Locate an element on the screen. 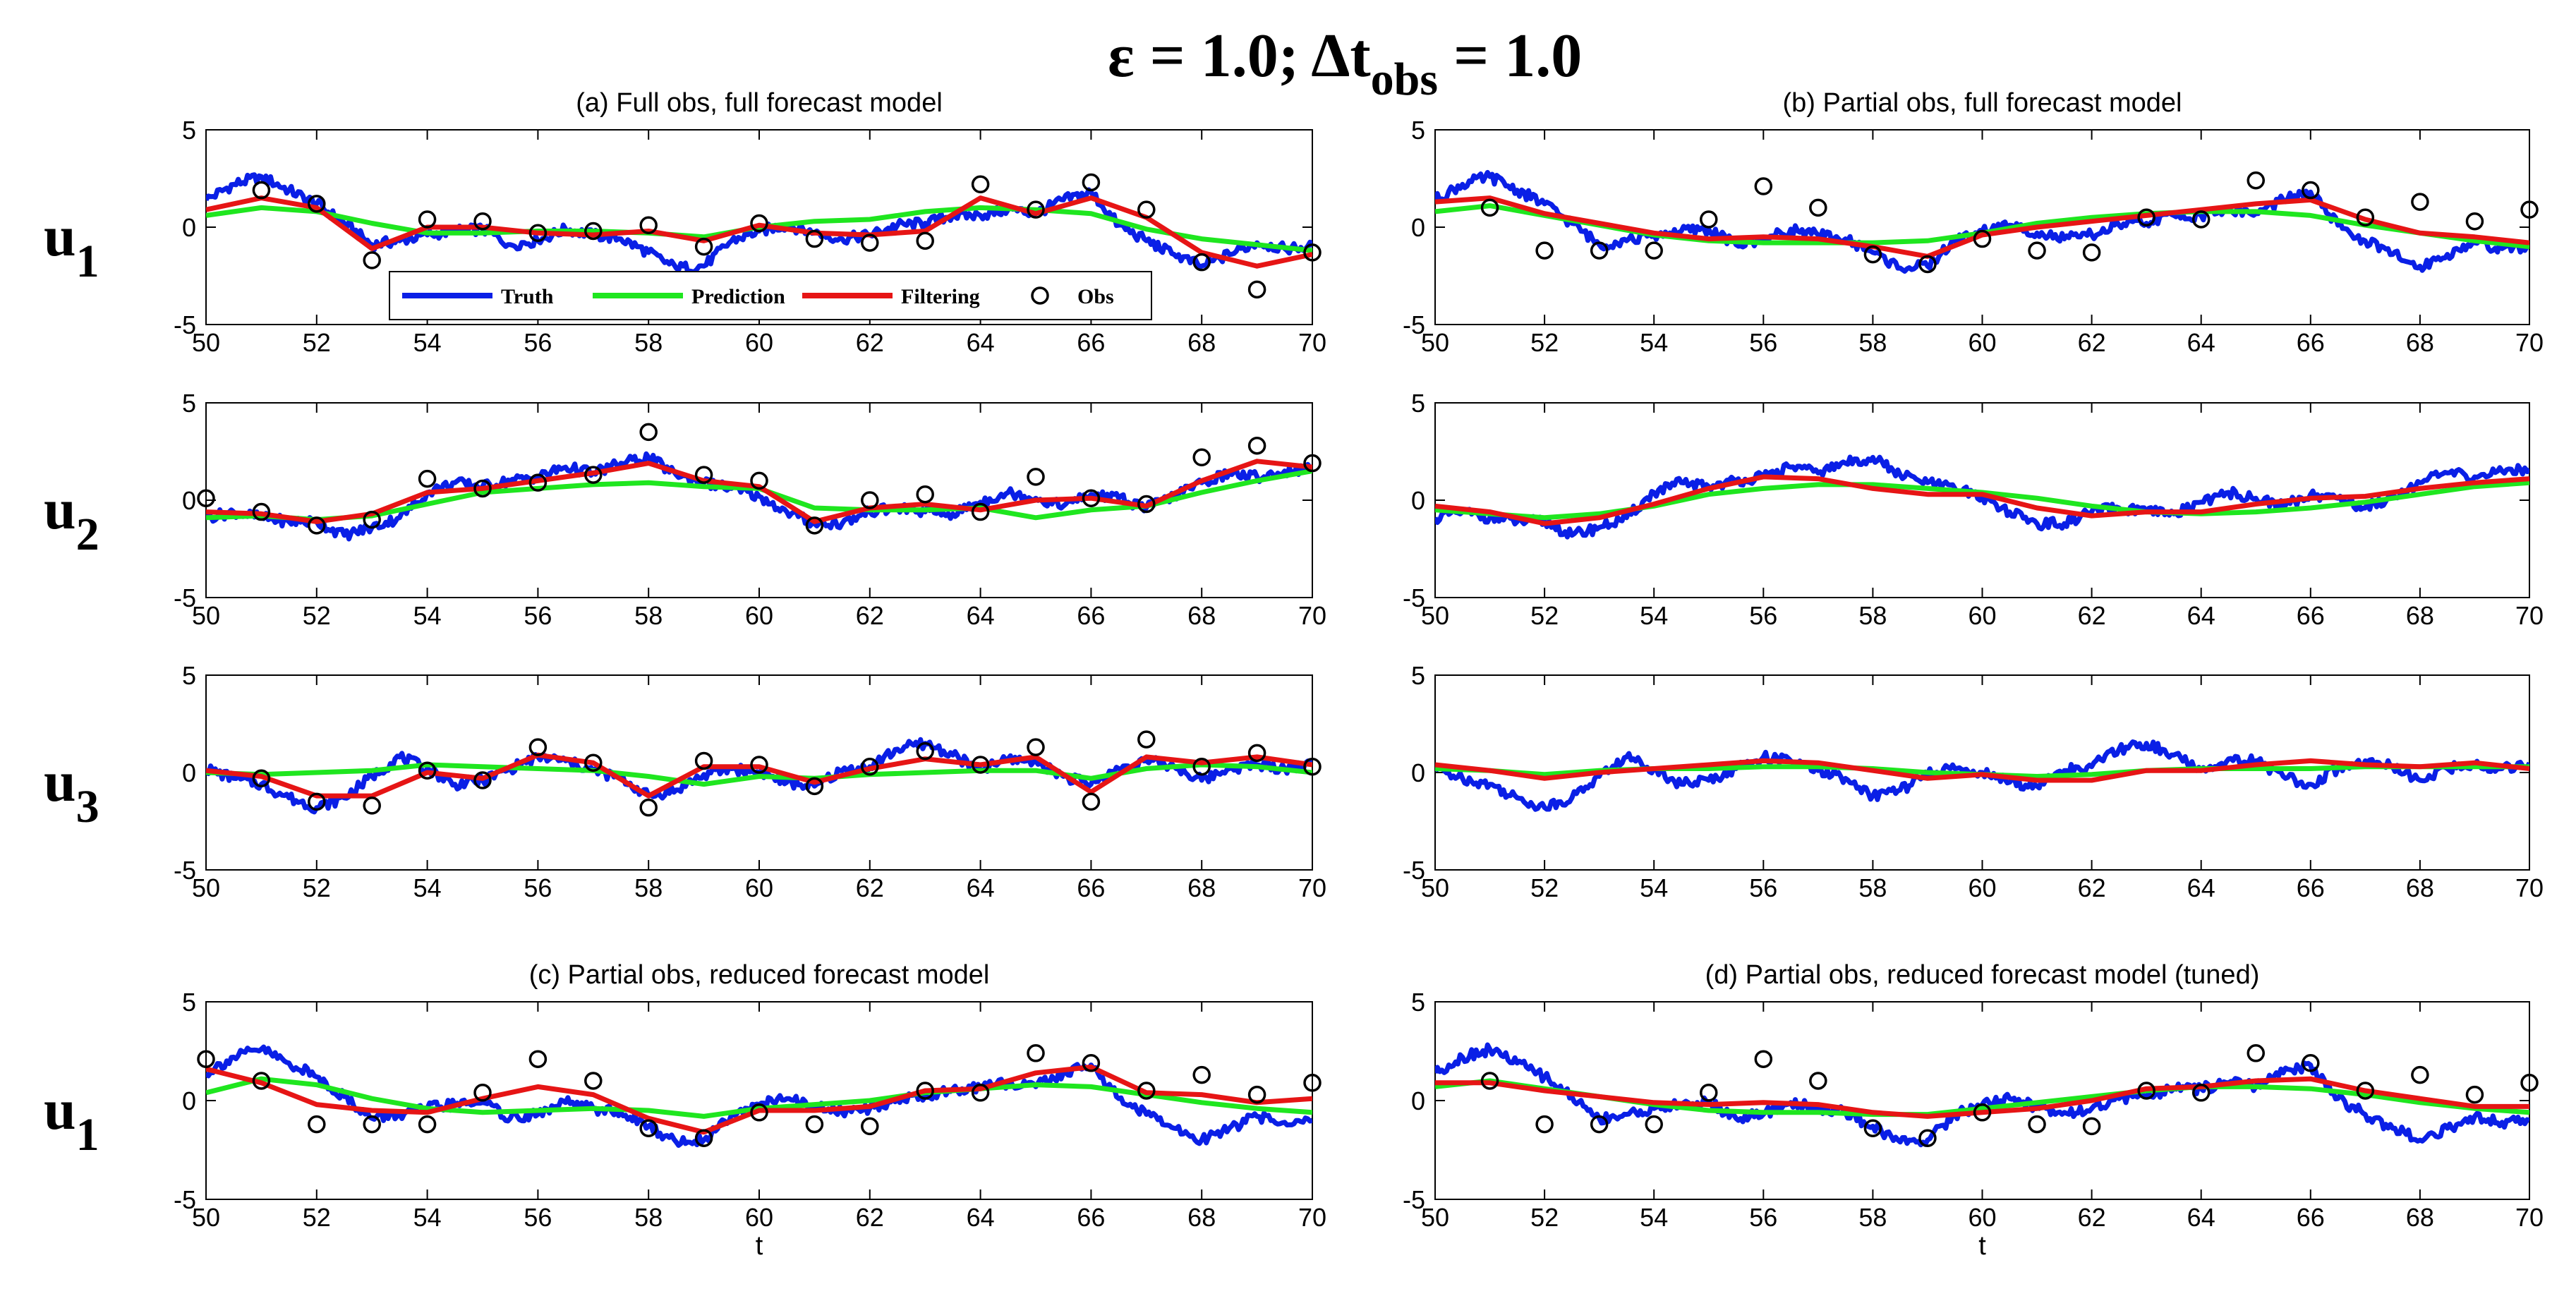 The image size is (2576, 1296). legend-item-truth: Truth is located at coordinates (478, 296).